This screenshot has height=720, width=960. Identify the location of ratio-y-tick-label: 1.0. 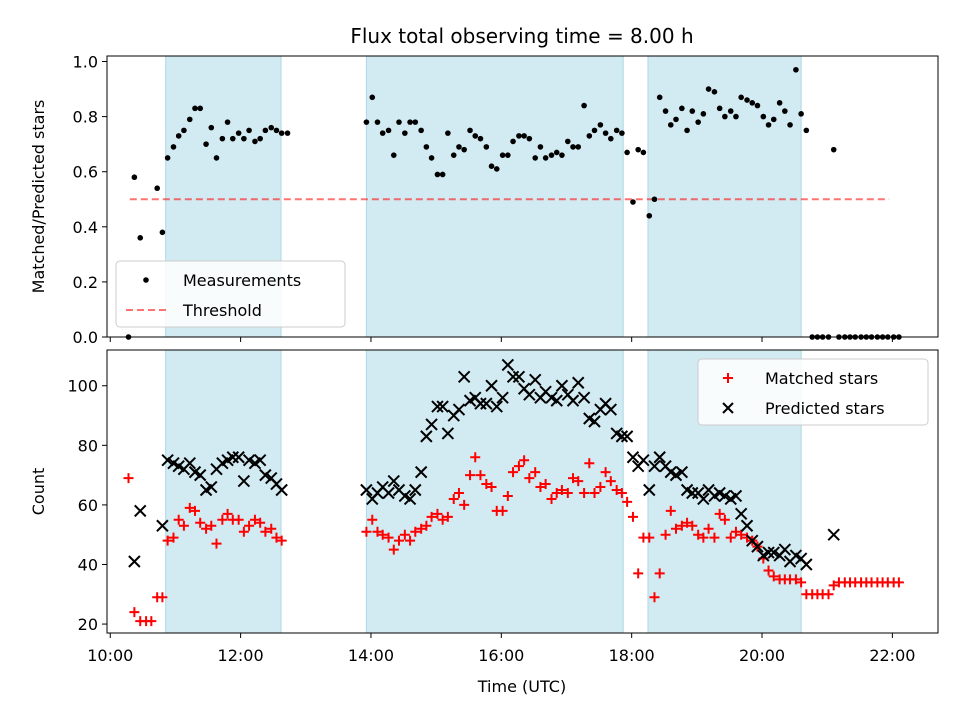
(85, 62).